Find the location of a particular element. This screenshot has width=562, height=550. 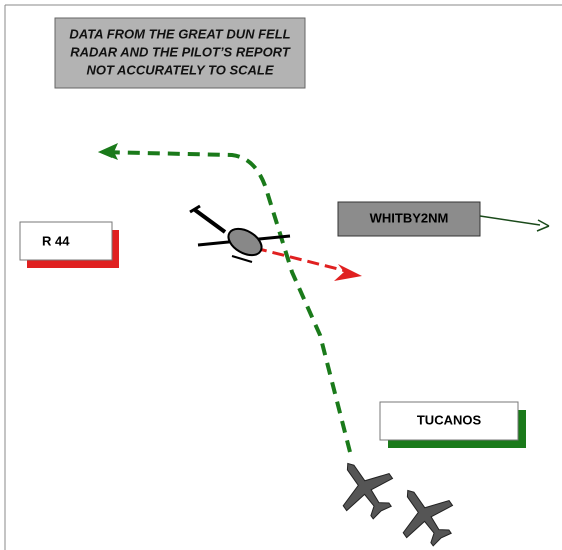

aircraft is located at coordinates (398, 504).